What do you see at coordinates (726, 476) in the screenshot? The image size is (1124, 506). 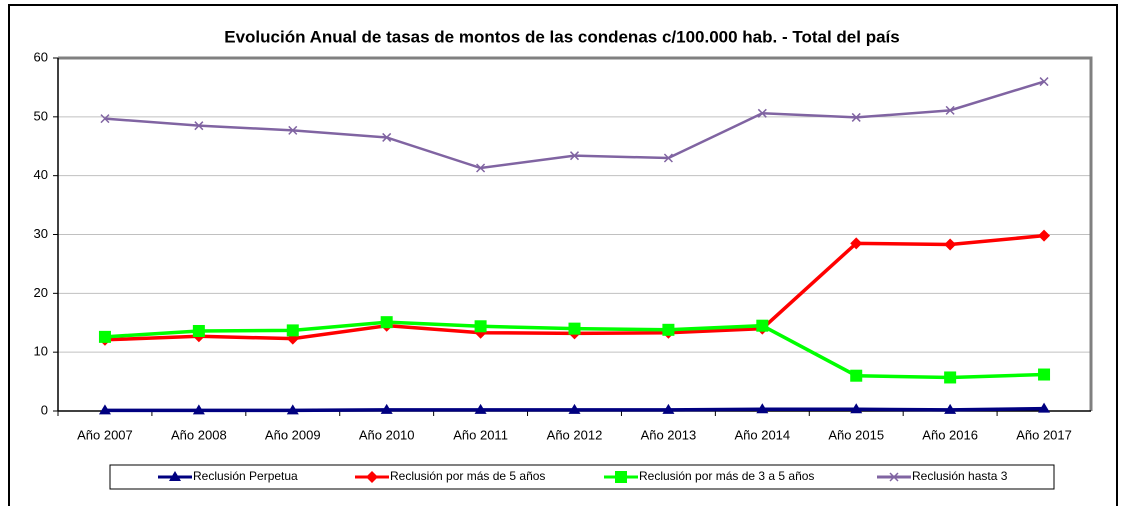 I see `legend-label: Reclusión por más de 3 a 5 años` at bounding box center [726, 476].